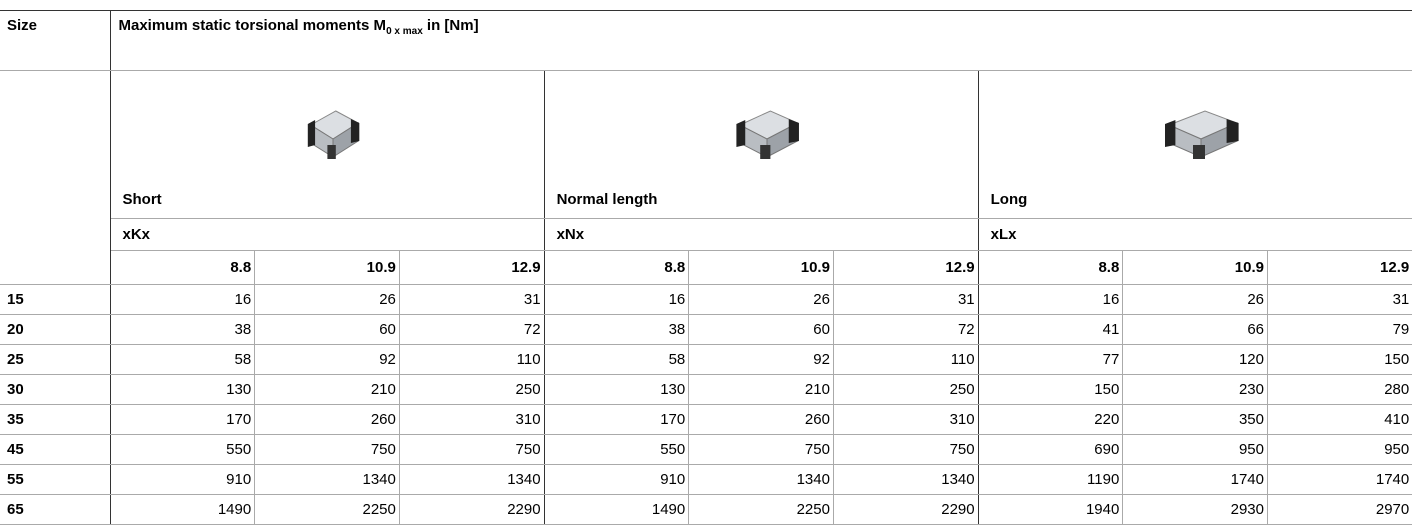  I want to click on value: 92, so click(761, 359).